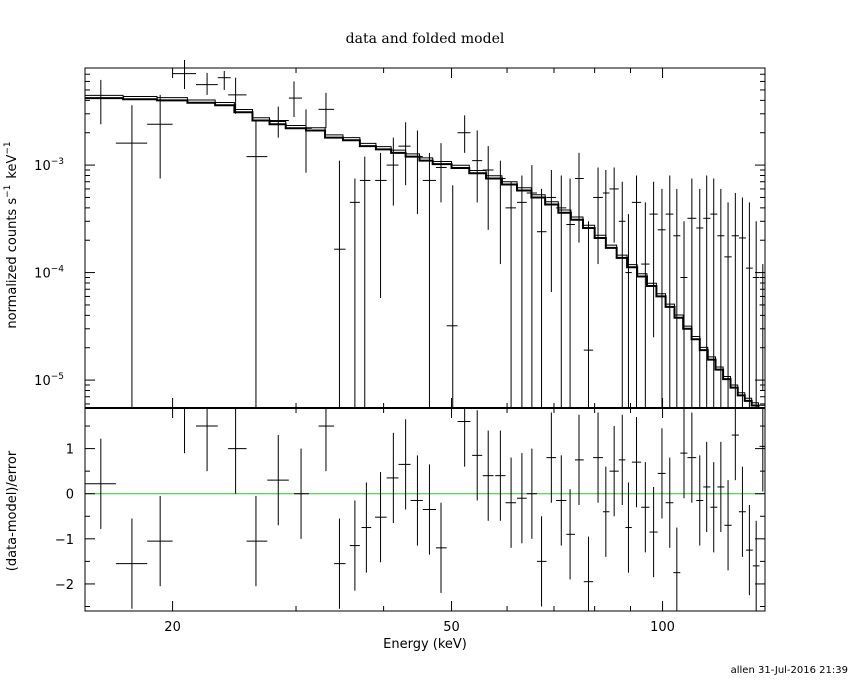  Describe the element at coordinates (12, 263) in the screenshot. I see `ylabel-main: normalized counts s` at that location.